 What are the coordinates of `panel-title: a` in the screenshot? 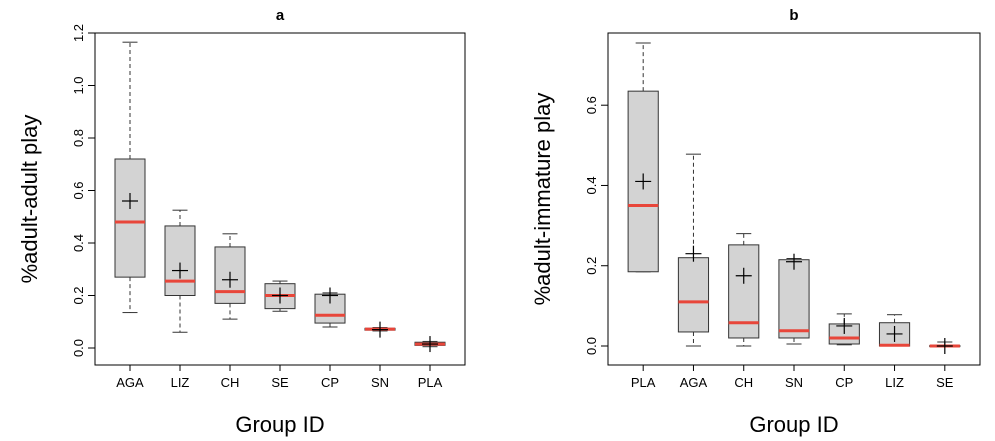 It's located at (280, 15).